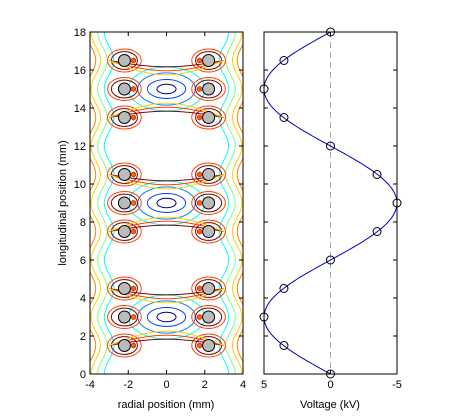 This screenshot has height=420, width=454. What do you see at coordinates (205, 385) in the screenshot?
I see `x-tick-label: 2` at bounding box center [205, 385].